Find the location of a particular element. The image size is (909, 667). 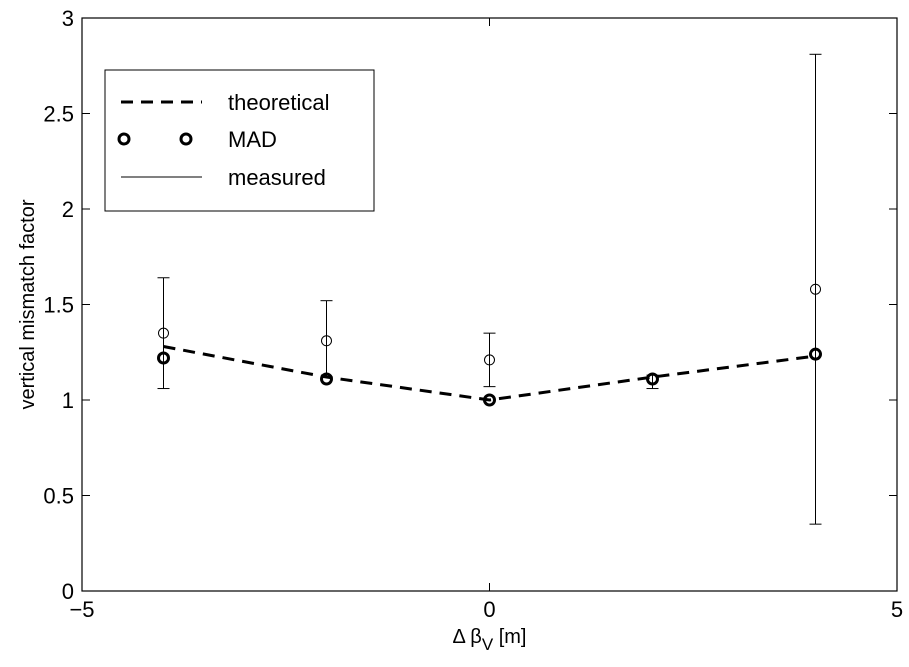

y-tick-label: 2 is located at coordinates (68, 209).